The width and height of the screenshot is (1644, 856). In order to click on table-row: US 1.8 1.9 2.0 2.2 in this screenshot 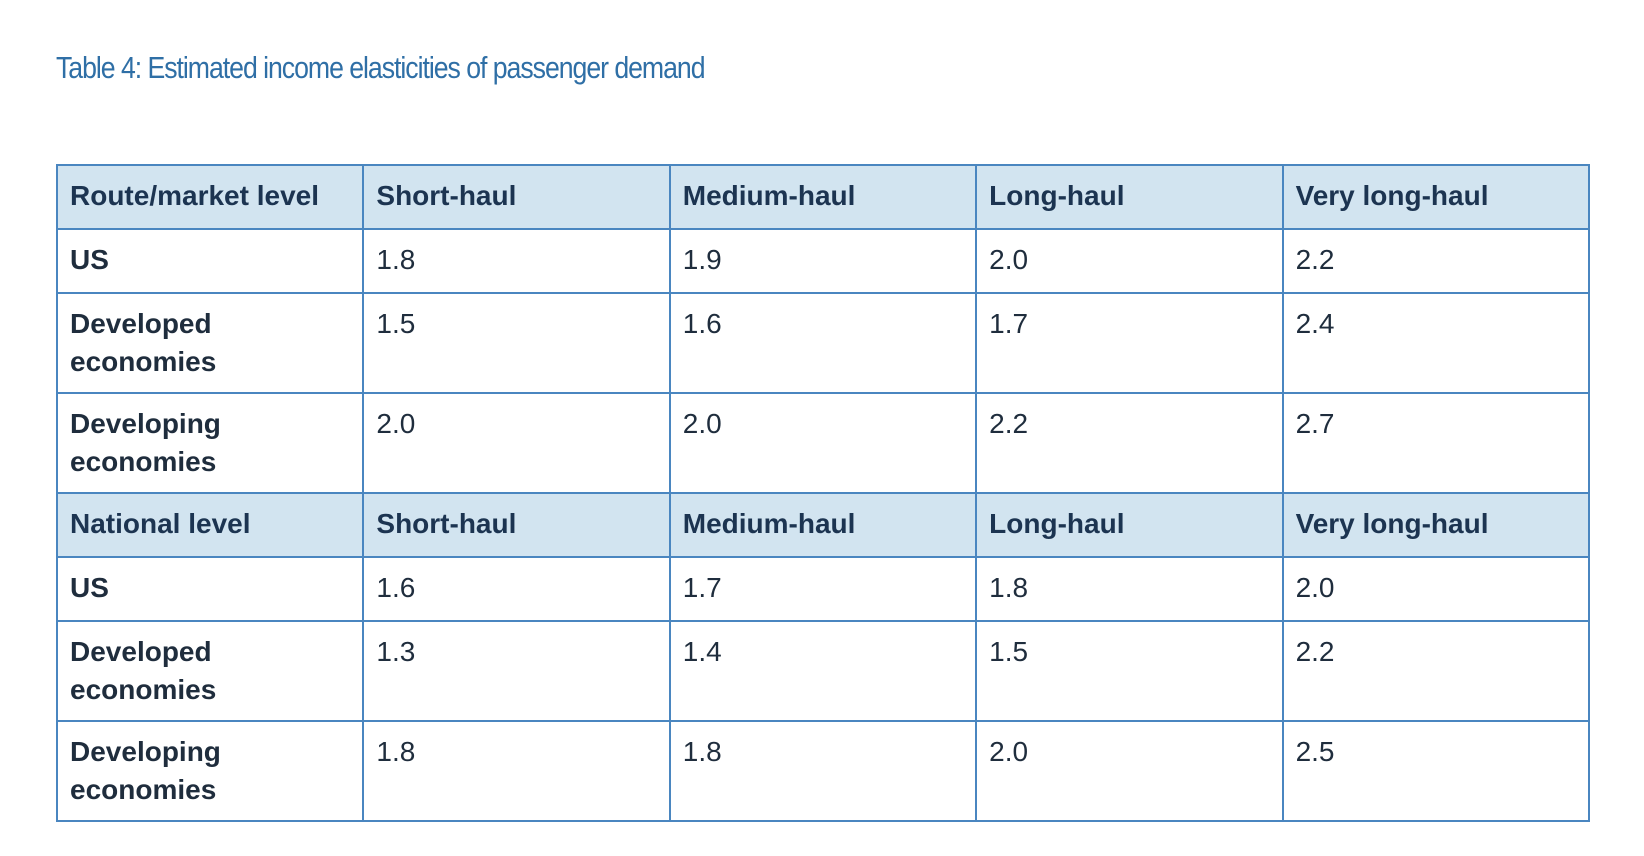, I will do `click(822, 261)`.